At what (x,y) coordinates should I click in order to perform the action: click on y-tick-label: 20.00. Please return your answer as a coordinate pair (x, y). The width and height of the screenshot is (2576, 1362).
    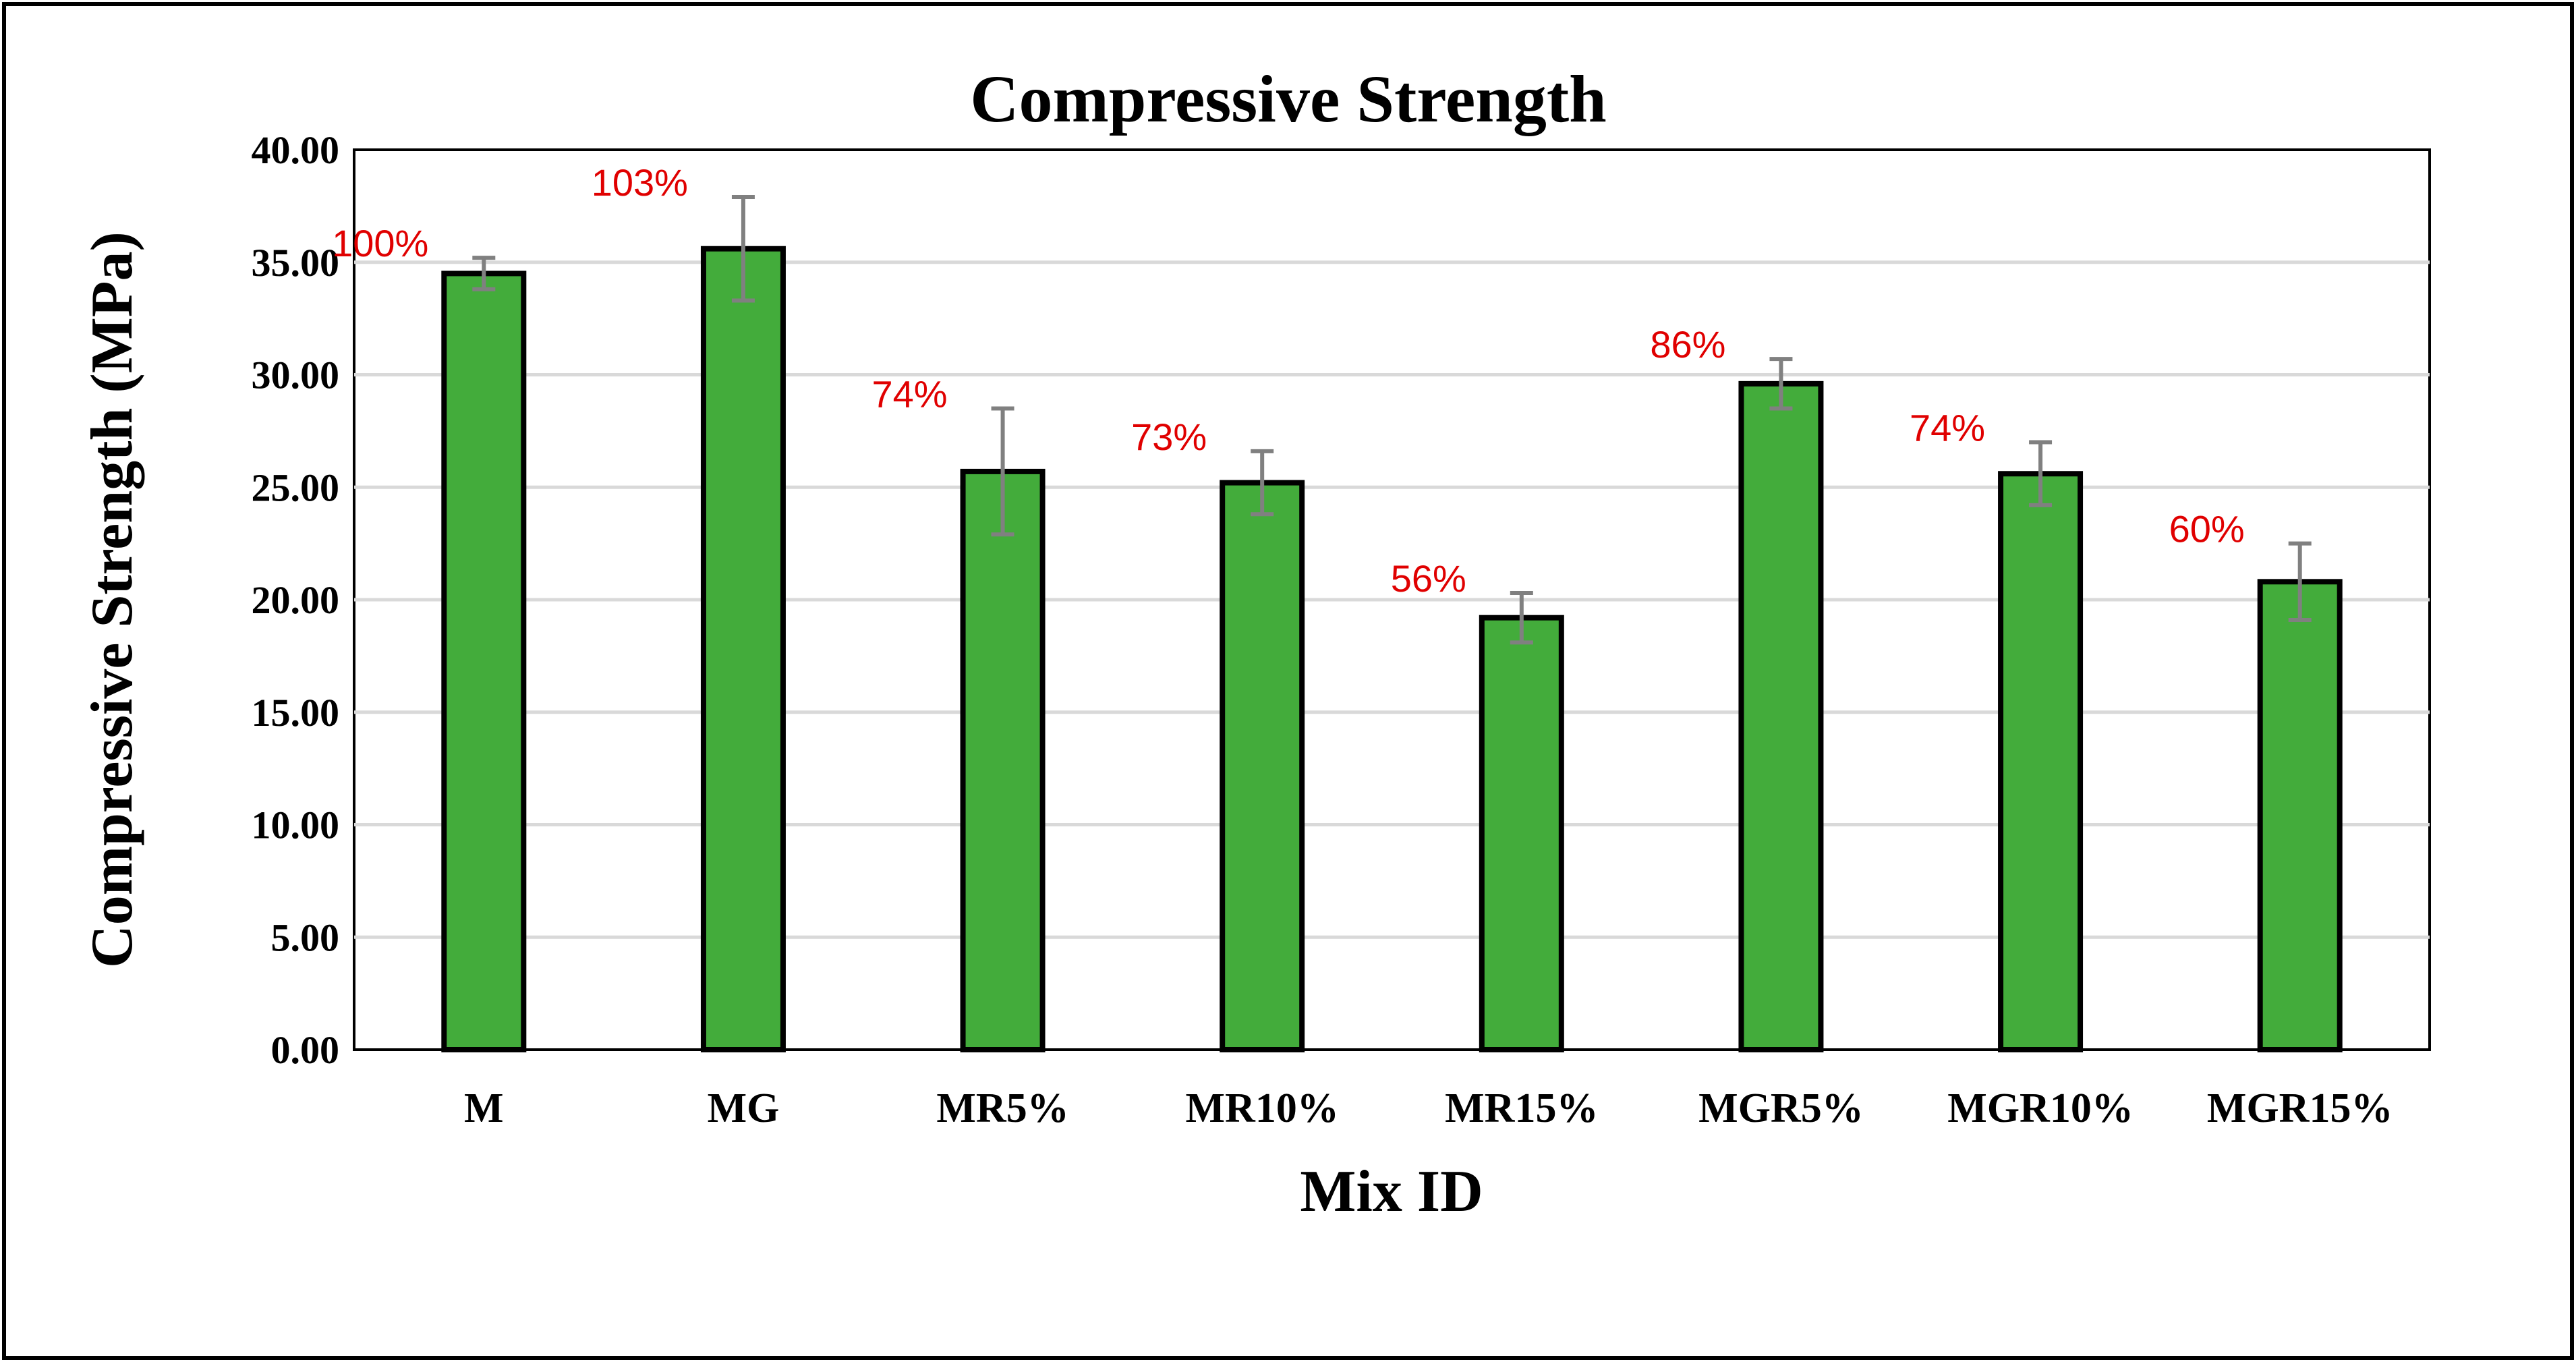
    Looking at the image, I should click on (296, 600).